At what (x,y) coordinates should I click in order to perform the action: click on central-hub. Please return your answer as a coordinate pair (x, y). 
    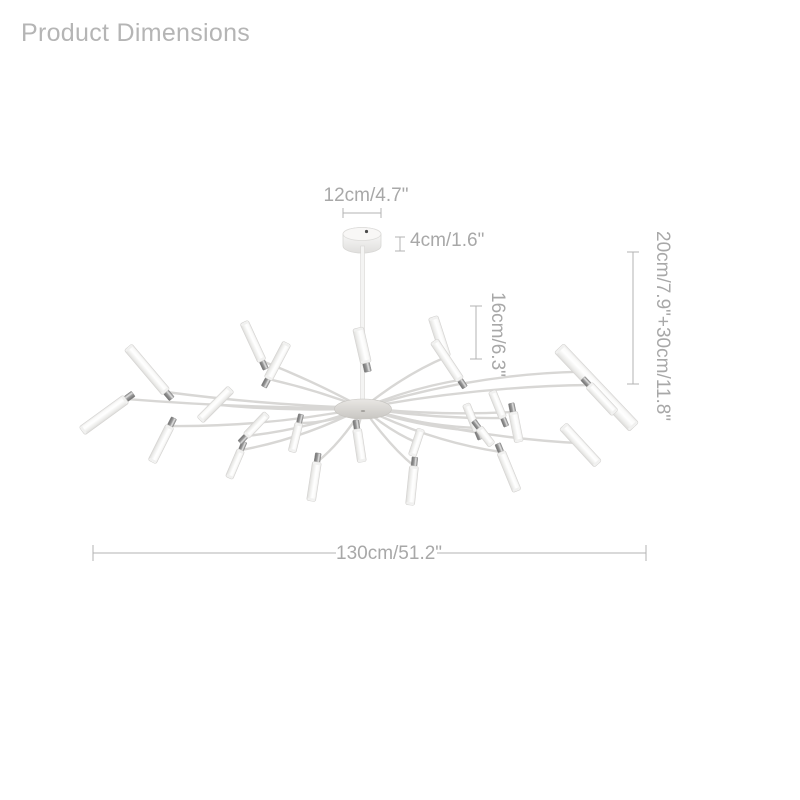
    Looking at the image, I should click on (363, 409).